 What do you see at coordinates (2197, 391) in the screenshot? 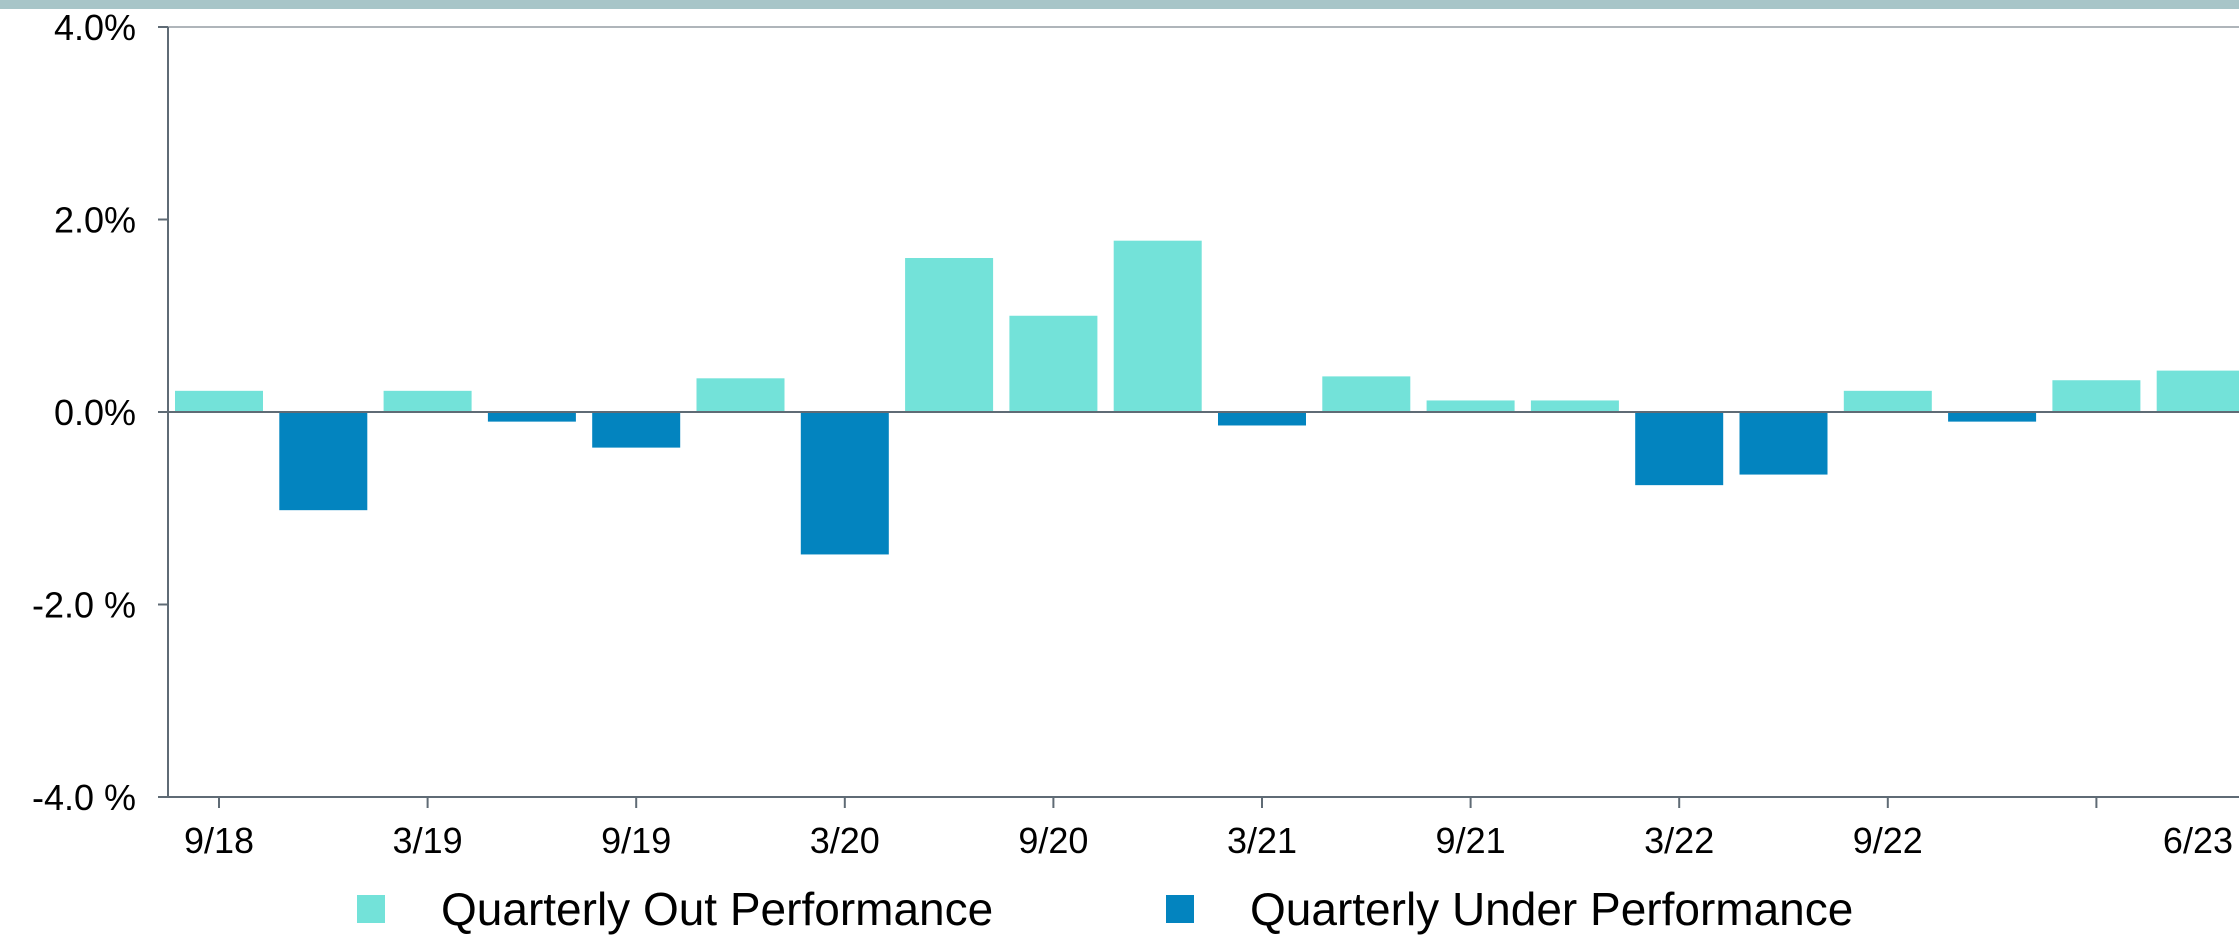
I see `bar-6-23-out` at bounding box center [2197, 391].